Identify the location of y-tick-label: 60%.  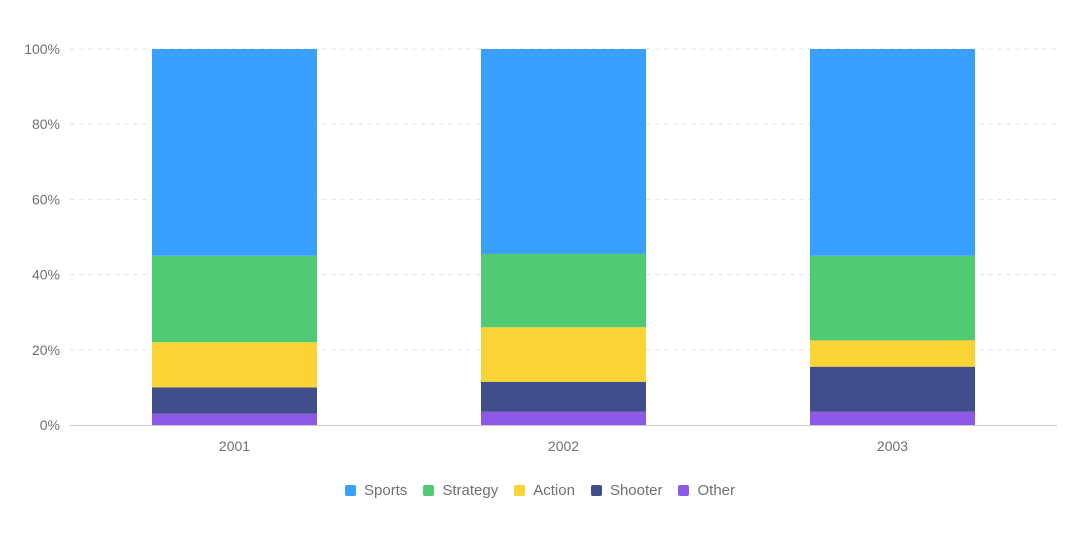
(46, 199).